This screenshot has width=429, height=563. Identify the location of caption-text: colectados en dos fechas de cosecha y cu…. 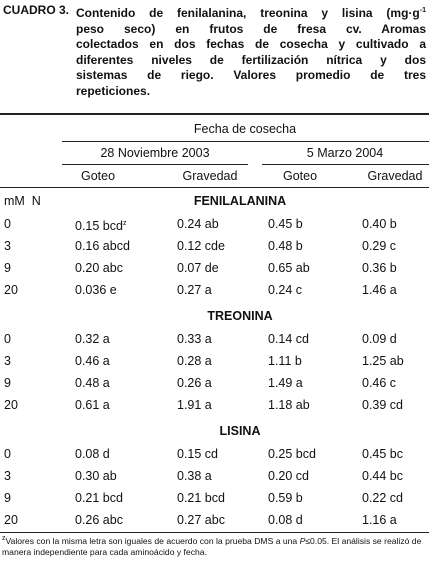
(251, 44).